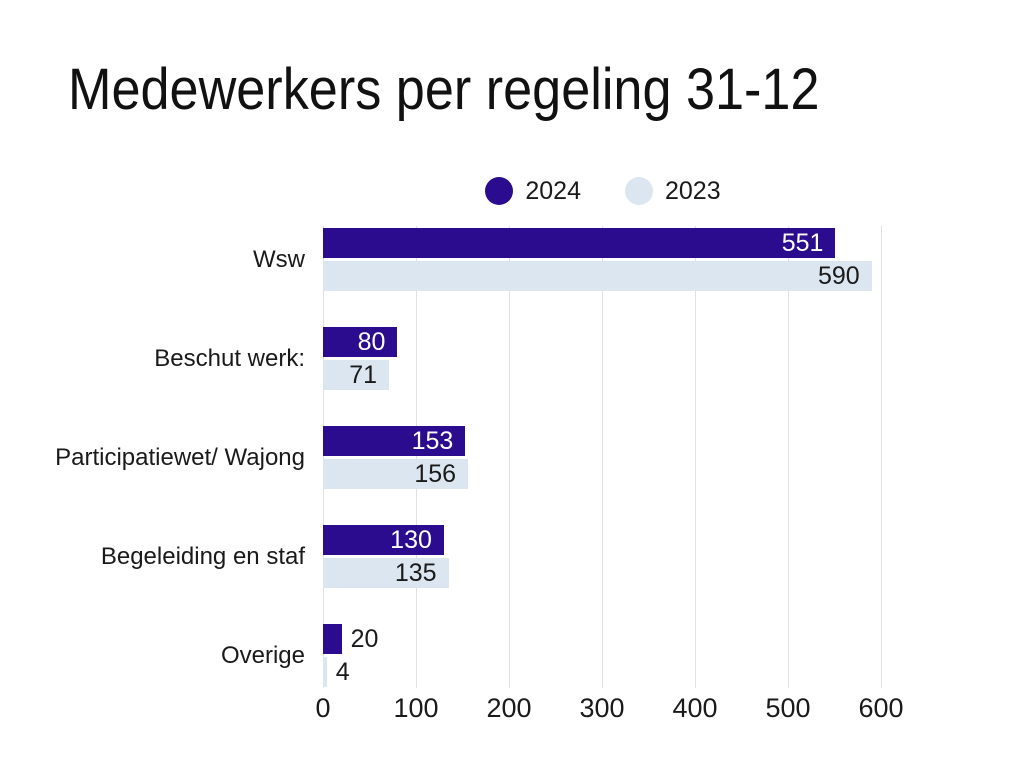  What do you see at coordinates (602, 708) in the screenshot?
I see `x-tick-label-300: 300` at bounding box center [602, 708].